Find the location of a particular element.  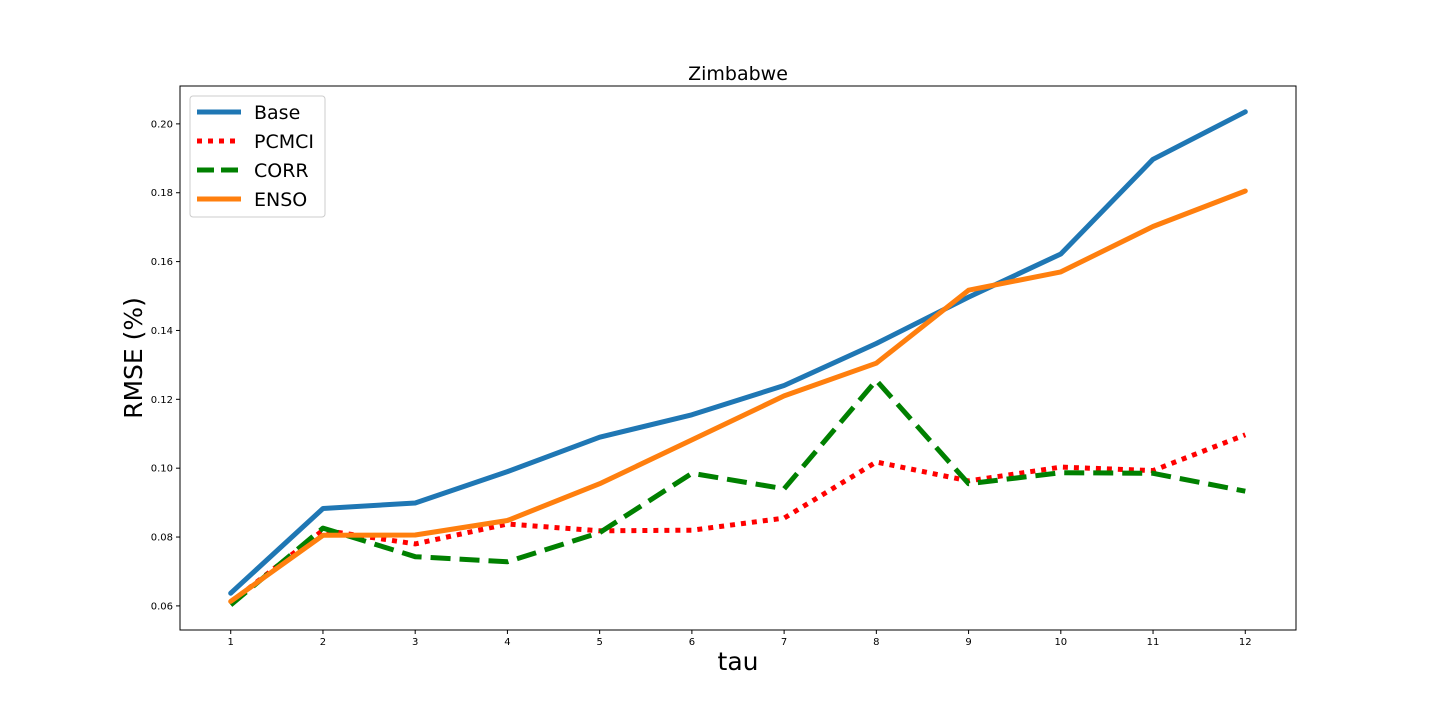

y-tick-label: 0.14 is located at coordinates (162, 331).